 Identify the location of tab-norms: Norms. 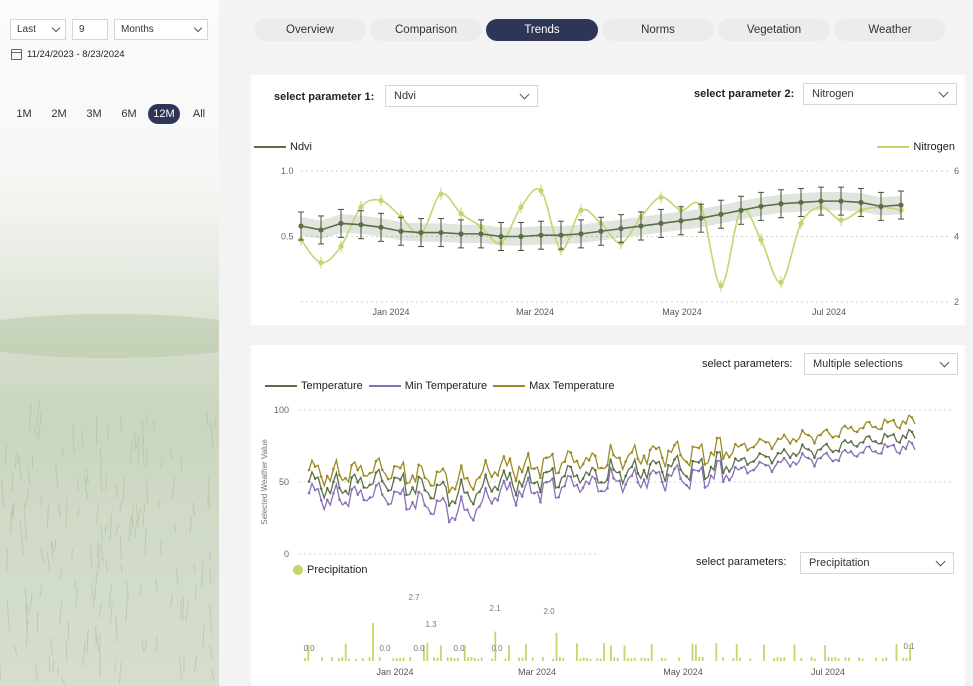
(658, 30).